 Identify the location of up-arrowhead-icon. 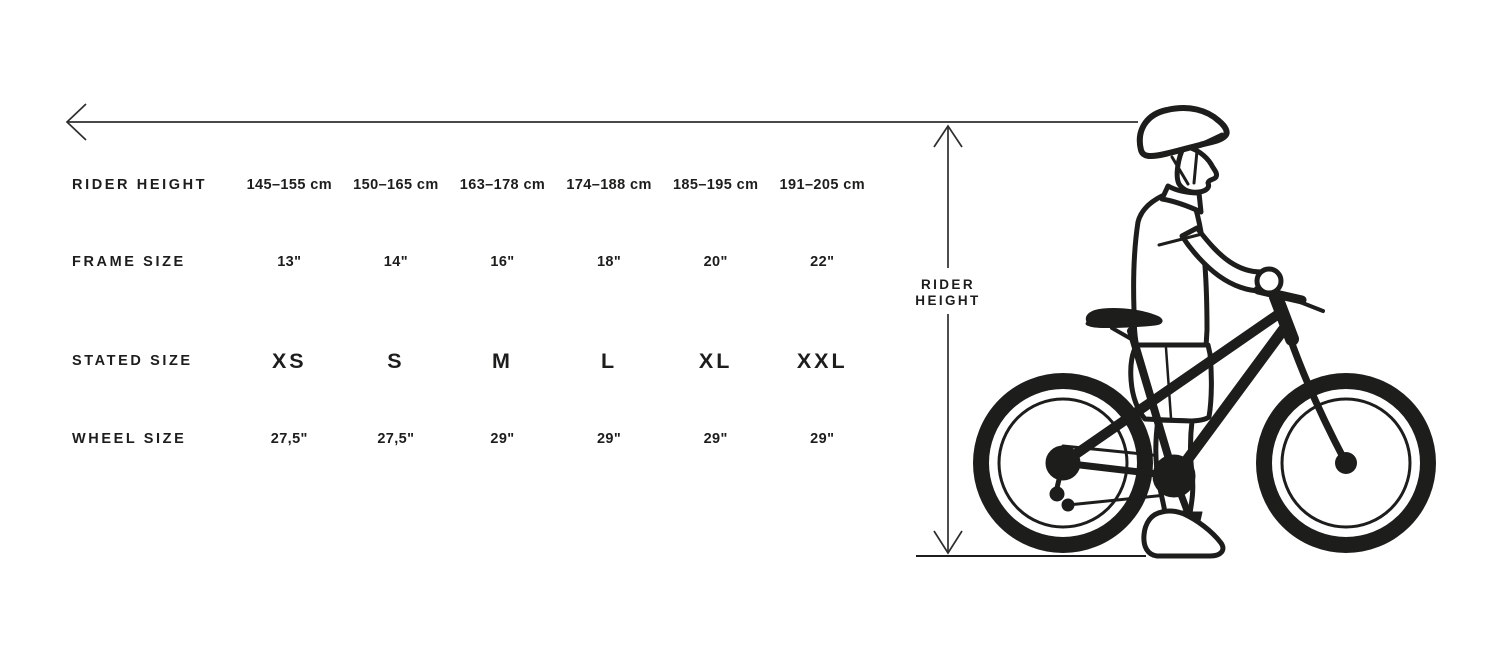
(948, 136).